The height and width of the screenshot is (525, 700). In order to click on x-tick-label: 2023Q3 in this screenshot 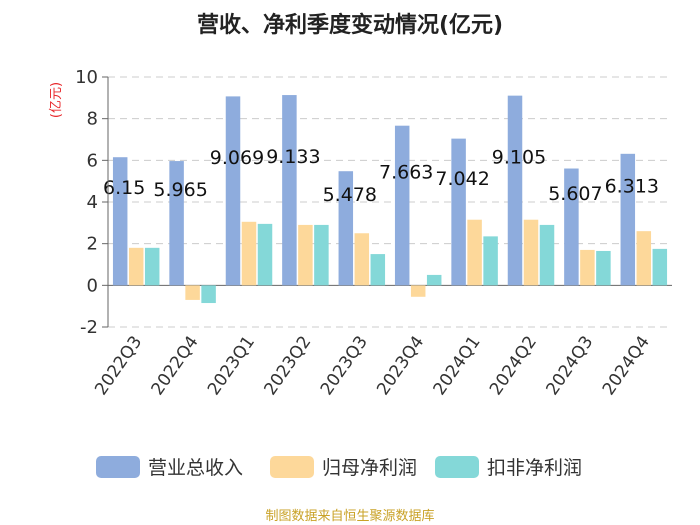, I will do `click(344, 365)`.